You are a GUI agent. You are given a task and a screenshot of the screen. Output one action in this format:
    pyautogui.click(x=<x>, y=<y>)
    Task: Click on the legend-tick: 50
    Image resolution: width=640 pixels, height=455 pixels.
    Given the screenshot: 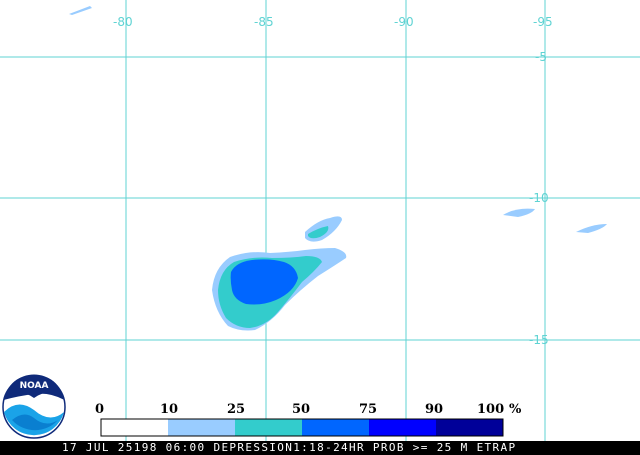 What is the action you would take?
    pyautogui.click(x=301, y=409)
    